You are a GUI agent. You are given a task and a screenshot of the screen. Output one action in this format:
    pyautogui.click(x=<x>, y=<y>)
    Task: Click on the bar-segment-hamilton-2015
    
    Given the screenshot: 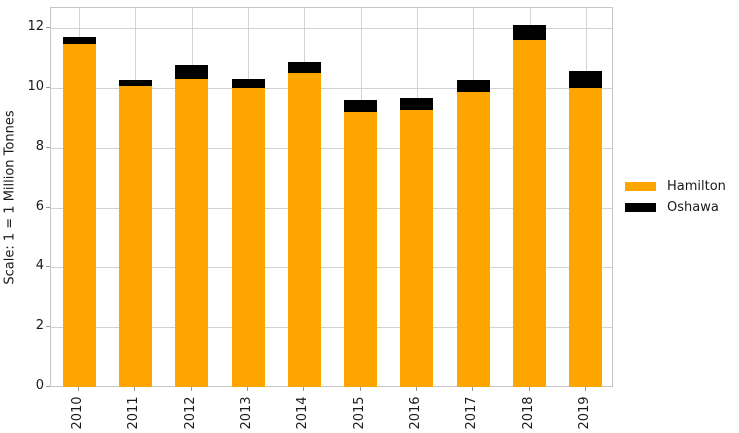 What is the action you would take?
    pyautogui.click(x=361, y=249)
    